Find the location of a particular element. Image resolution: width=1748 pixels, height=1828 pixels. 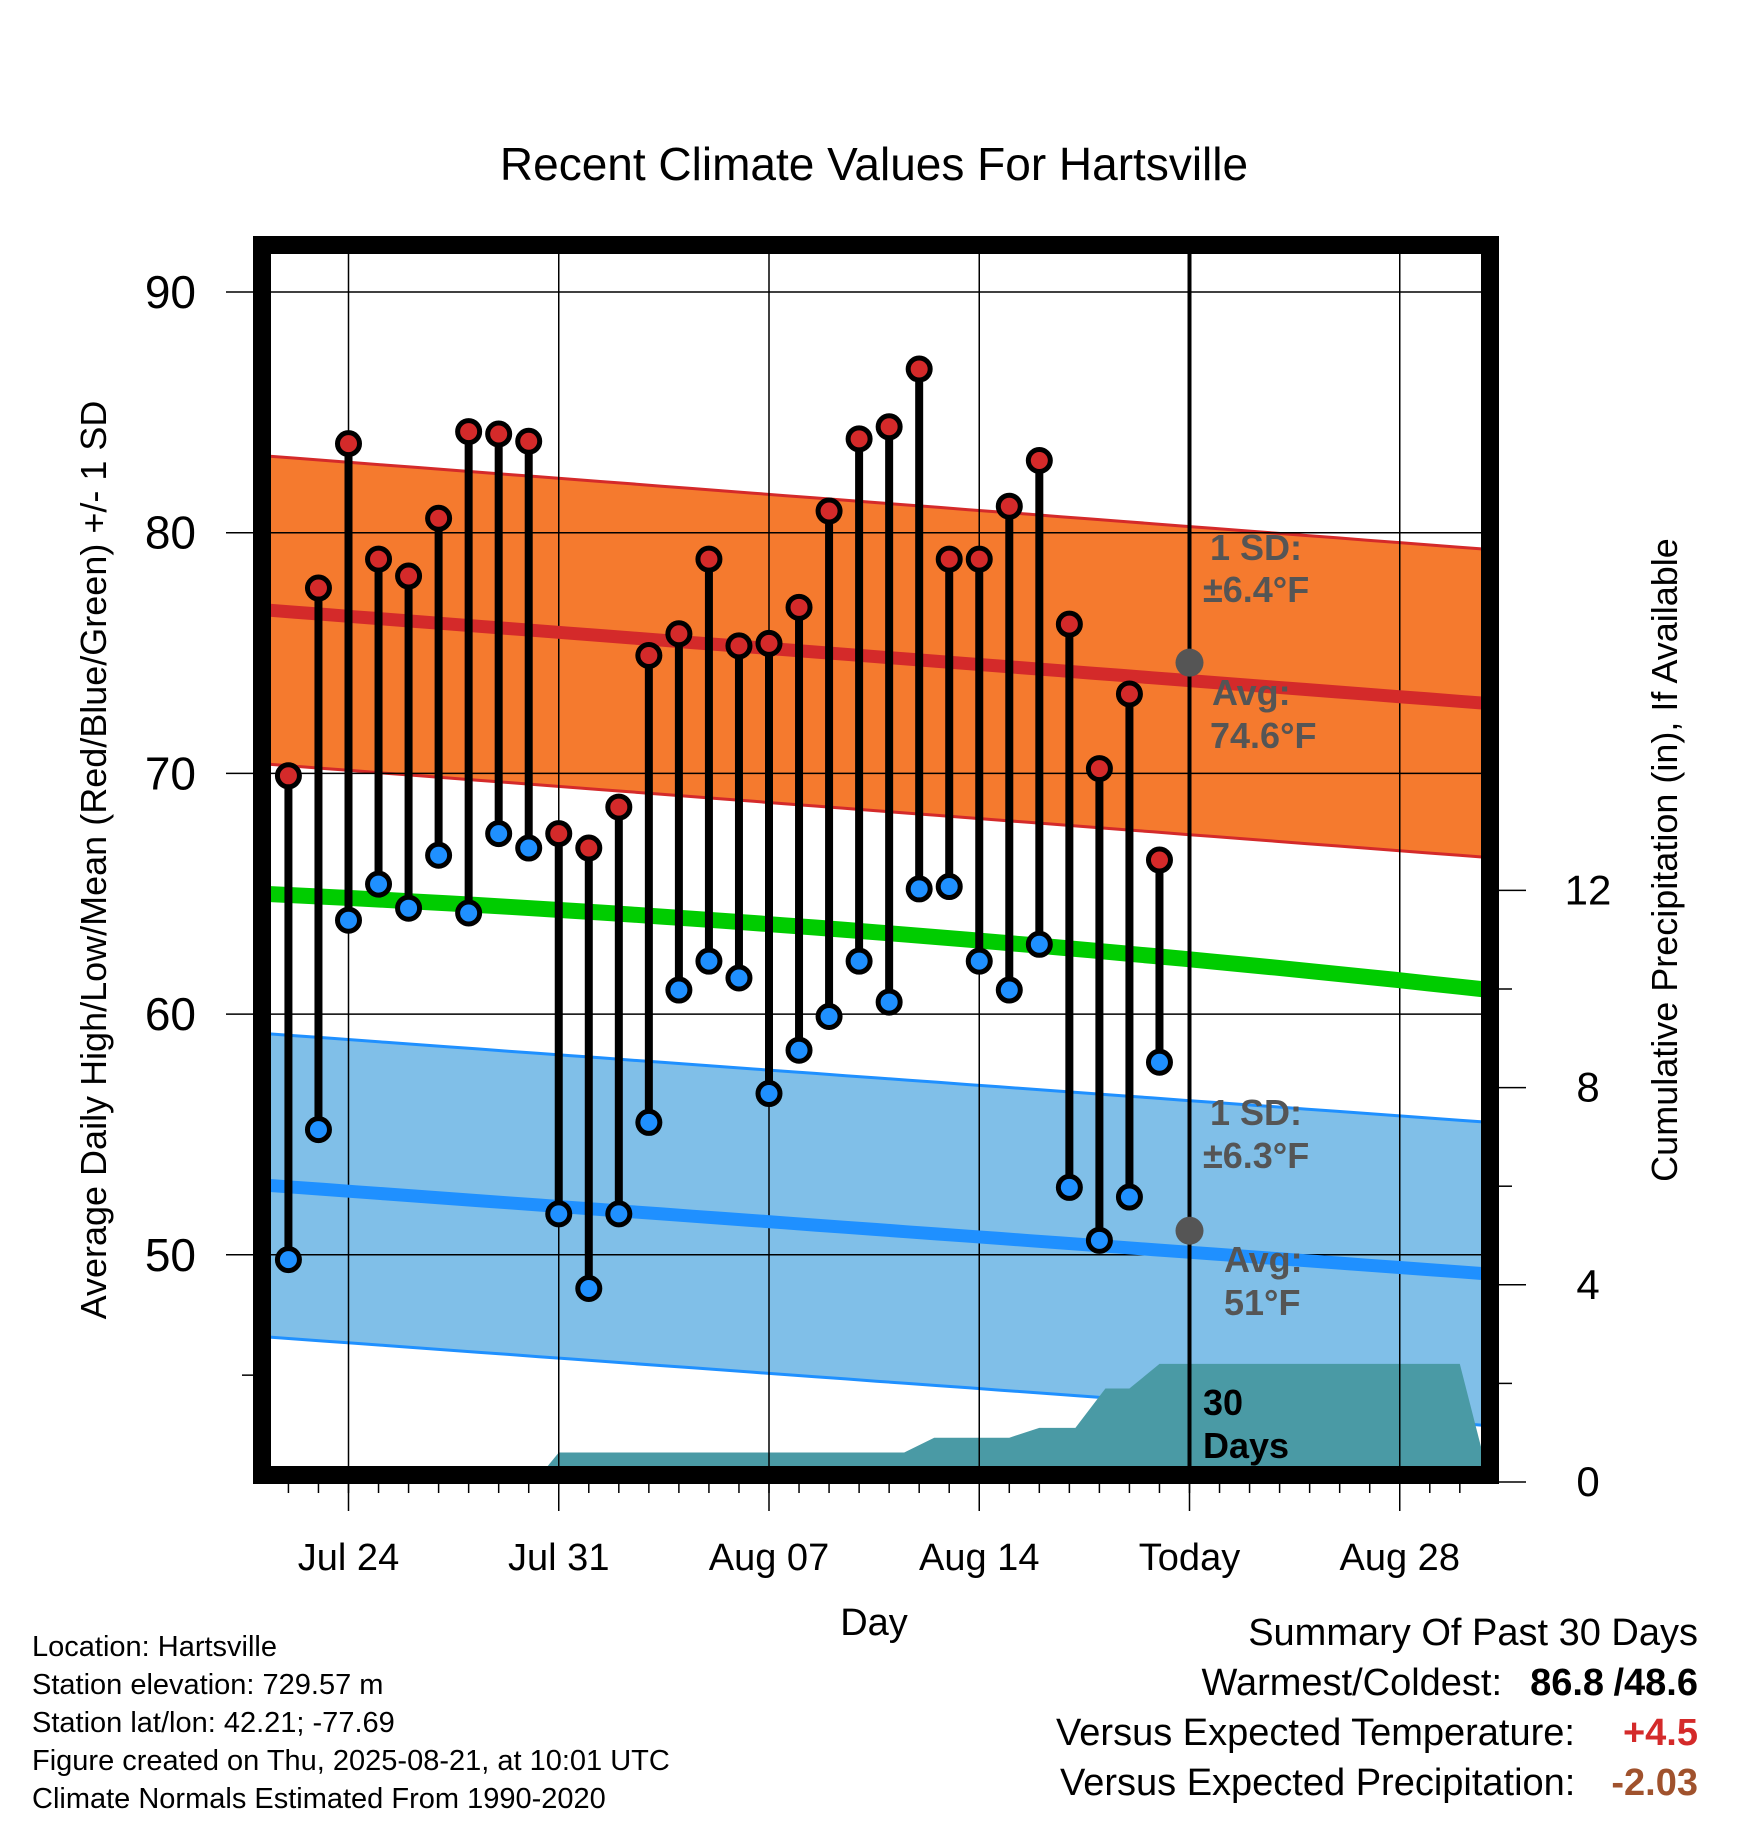

warmest-coldest-label: Warmest/Coldest: is located at coordinates (1352, 1683).